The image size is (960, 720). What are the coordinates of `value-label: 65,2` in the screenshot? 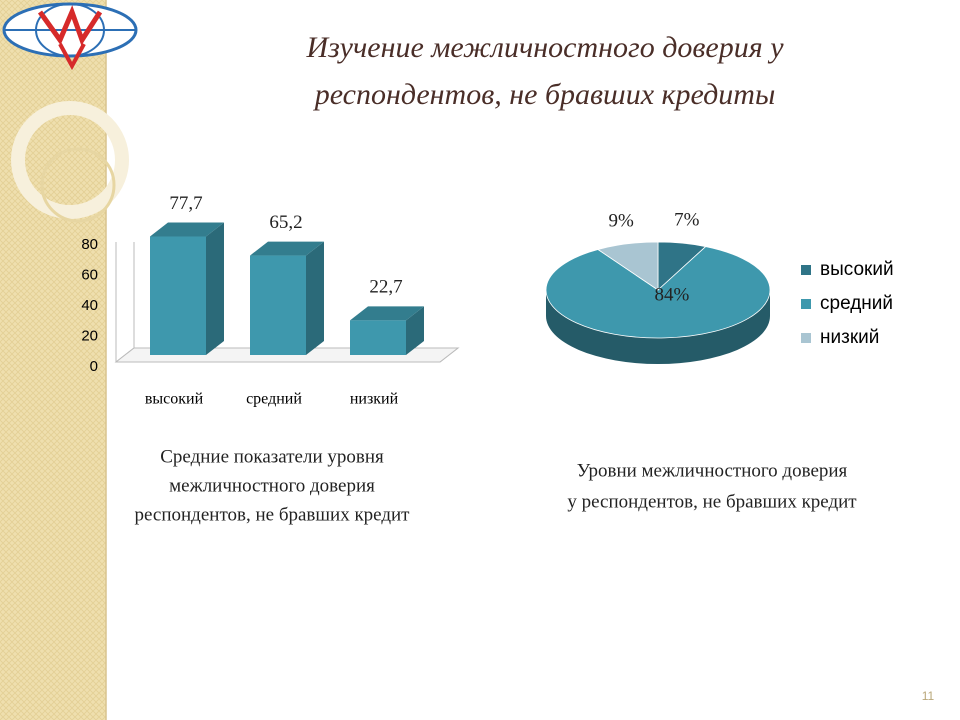 It's located at (285, 222).